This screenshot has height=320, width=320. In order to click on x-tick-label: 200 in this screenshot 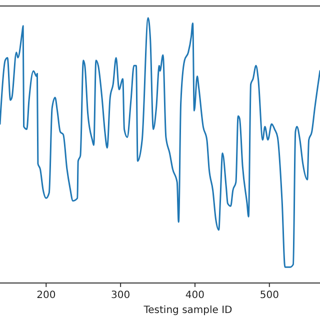, I will do `click(46, 295)`.